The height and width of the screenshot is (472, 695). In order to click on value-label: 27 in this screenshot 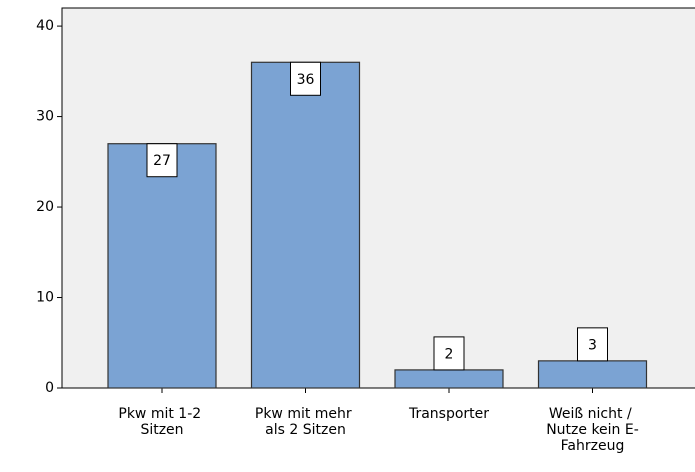, I will do `click(162, 161)`.